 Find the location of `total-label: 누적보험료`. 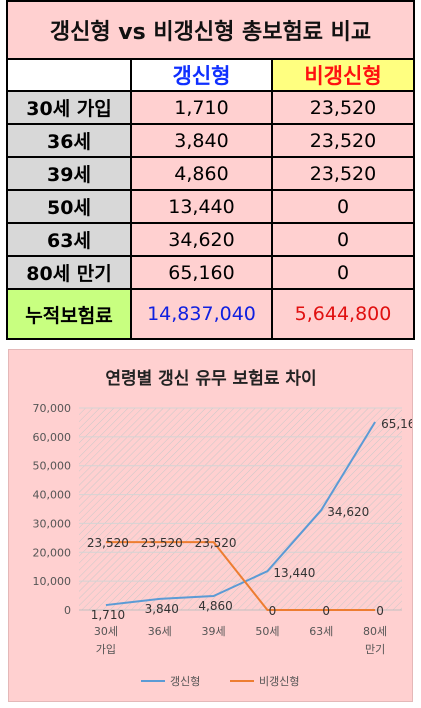

total-label: 누적보험료 is located at coordinates (69, 314).